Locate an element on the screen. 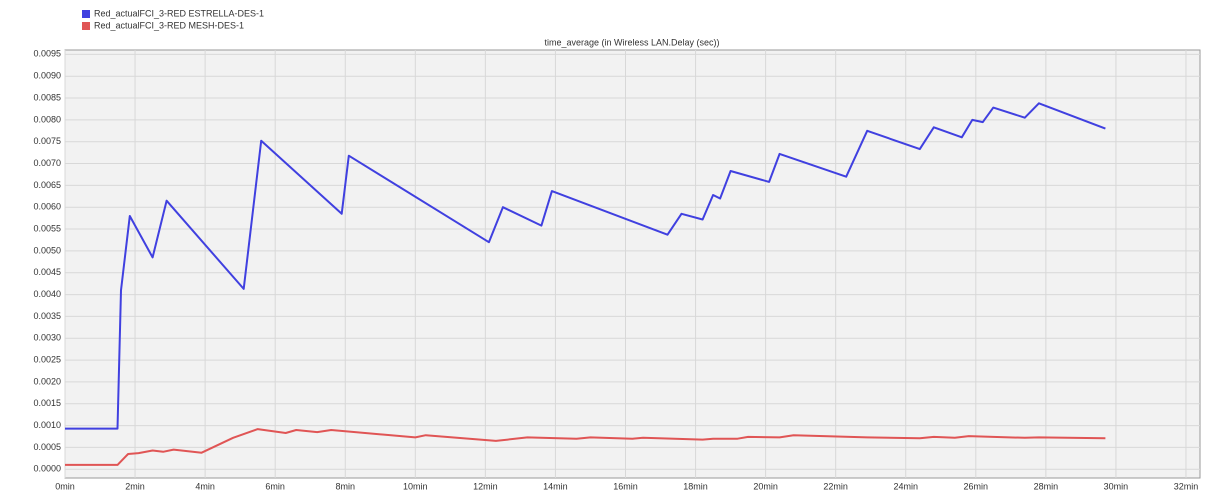  x-tick-label: 6min is located at coordinates (275, 486).